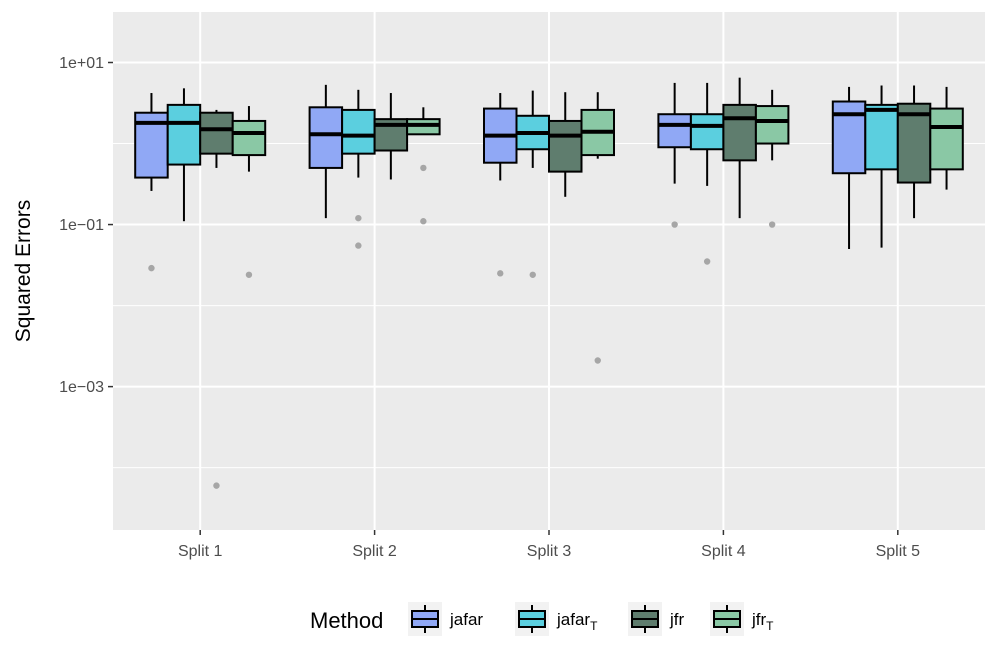 This screenshot has height=664, width=996. I want to click on legend-item-jfr: jfr, so click(656, 619).